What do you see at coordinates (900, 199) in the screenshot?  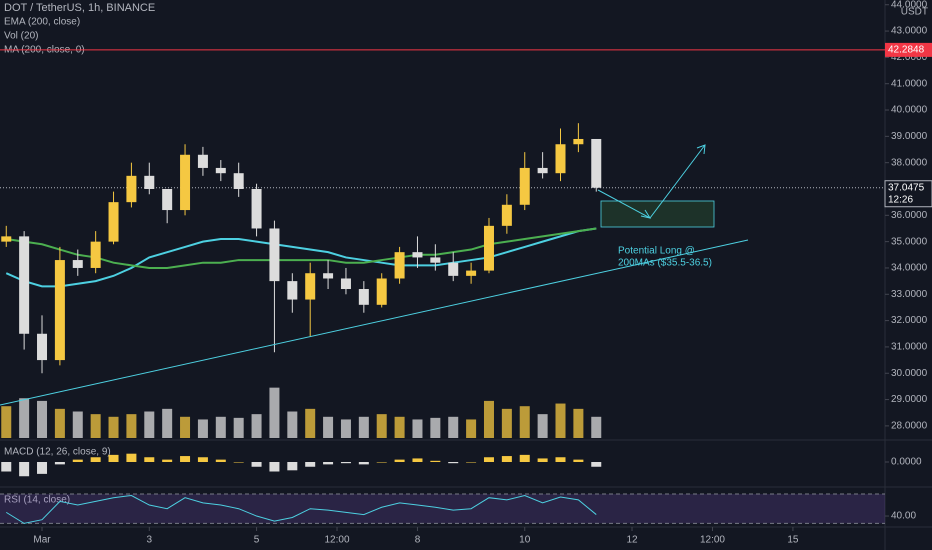 I see `countdown-label: 12:26` at bounding box center [900, 199].